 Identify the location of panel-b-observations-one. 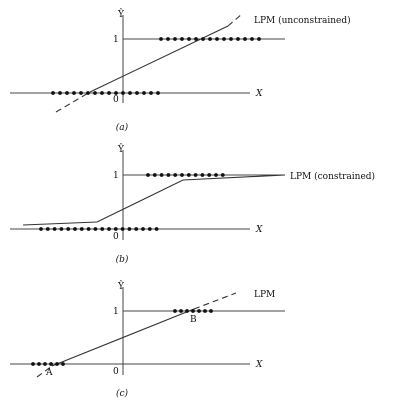
(185, 175).